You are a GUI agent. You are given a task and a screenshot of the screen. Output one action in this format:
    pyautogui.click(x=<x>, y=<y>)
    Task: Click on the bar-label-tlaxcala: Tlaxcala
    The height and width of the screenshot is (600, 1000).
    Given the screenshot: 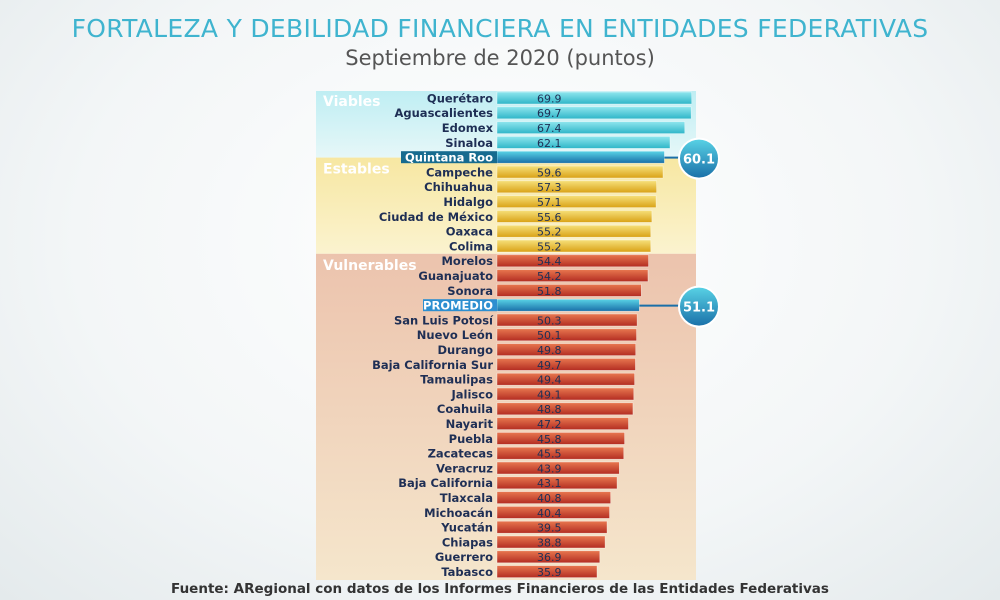 What is the action you would take?
    pyautogui.click(x=466, y=498)
    